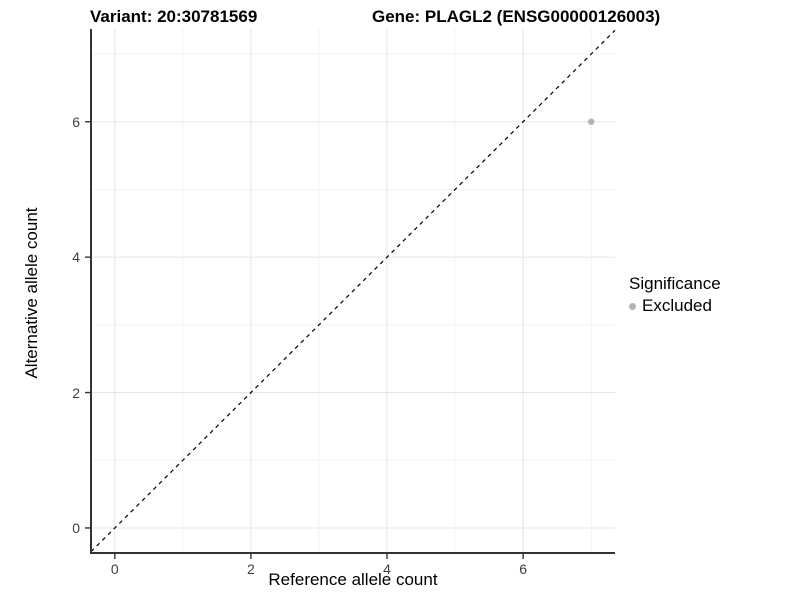  Describe the element at coordinates (76, 121) in the screenshot. I see `y-tick-label: 6` at that location.